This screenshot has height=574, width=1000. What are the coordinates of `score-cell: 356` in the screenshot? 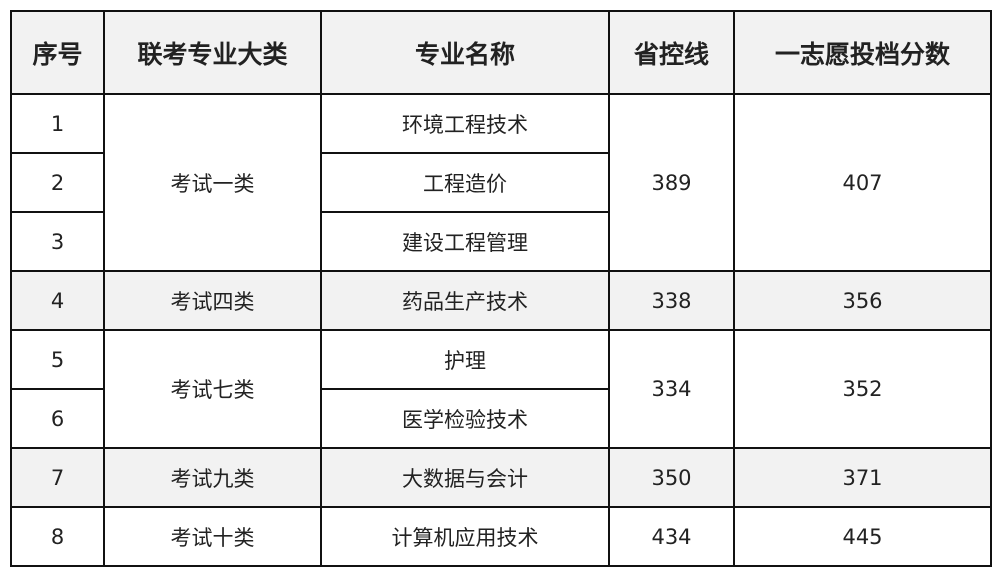 It's located at (862, 300).